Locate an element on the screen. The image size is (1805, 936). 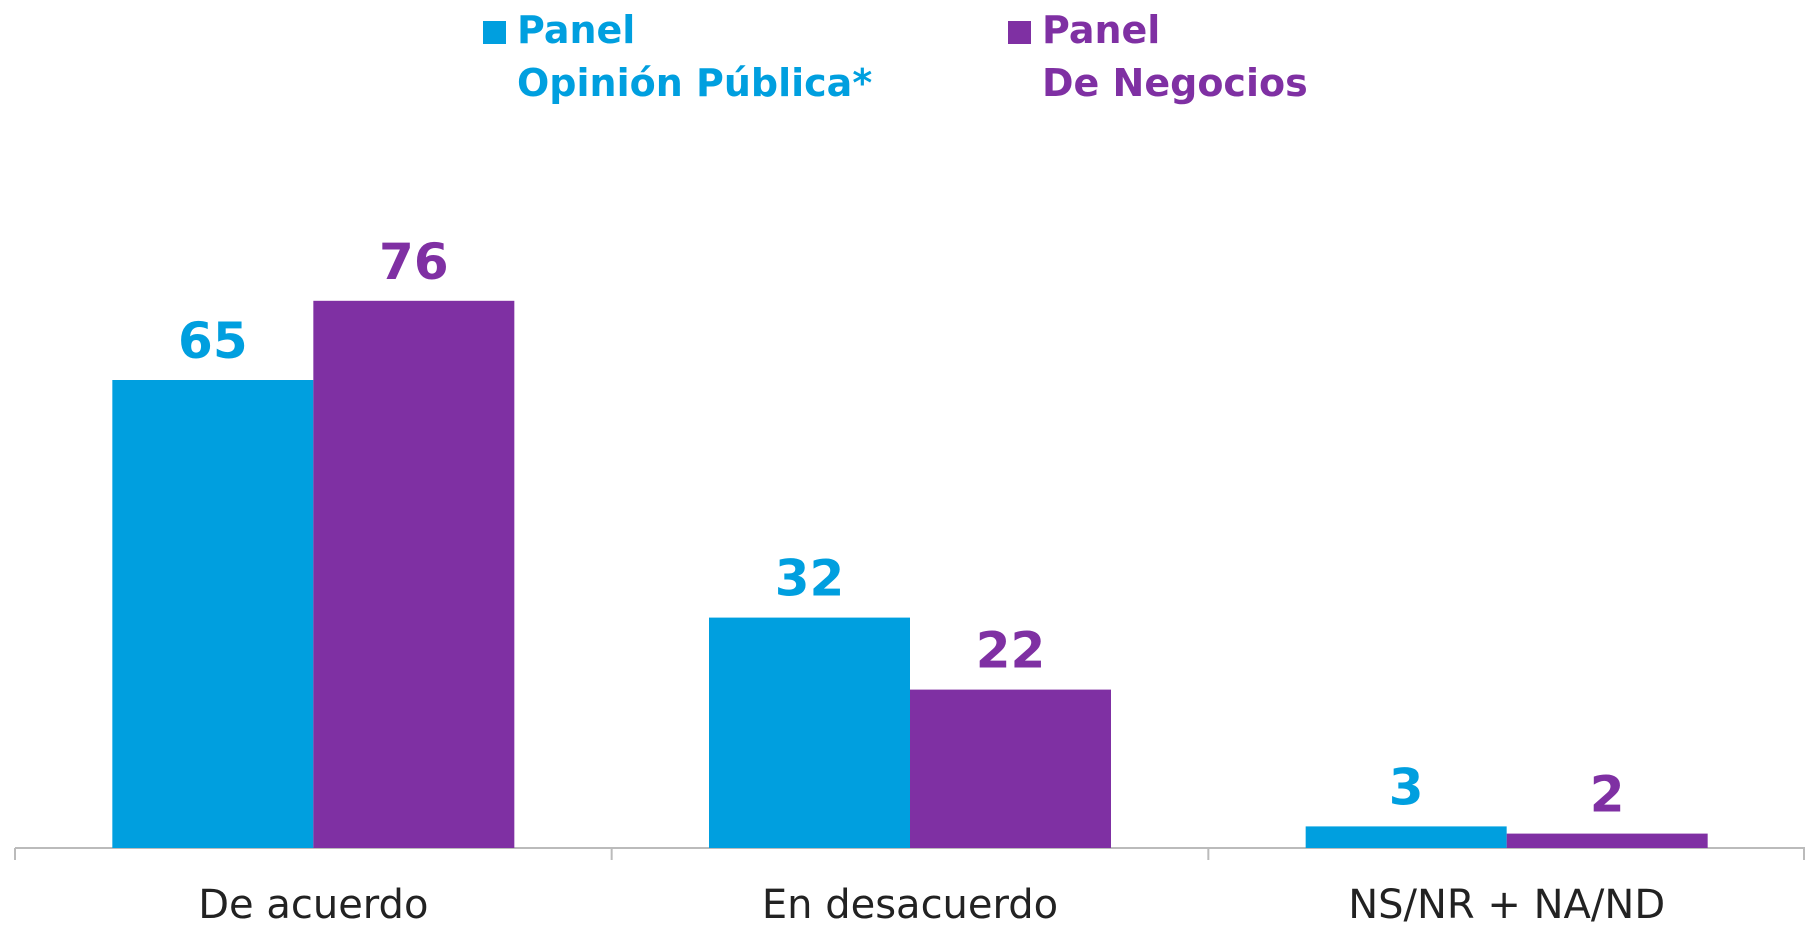
data-label: 3 is located at coordinates (1406, 787).